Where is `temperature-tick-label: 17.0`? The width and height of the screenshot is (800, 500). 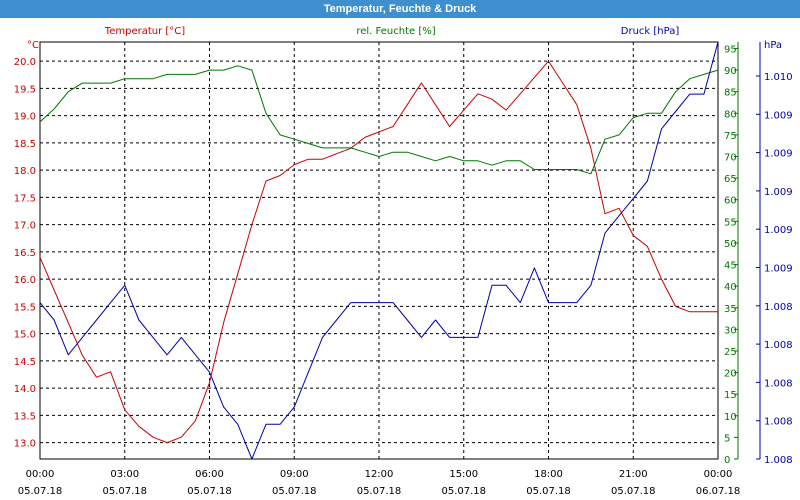 temperature-tick-label: 17.0 is located at coordinates (25, 226).